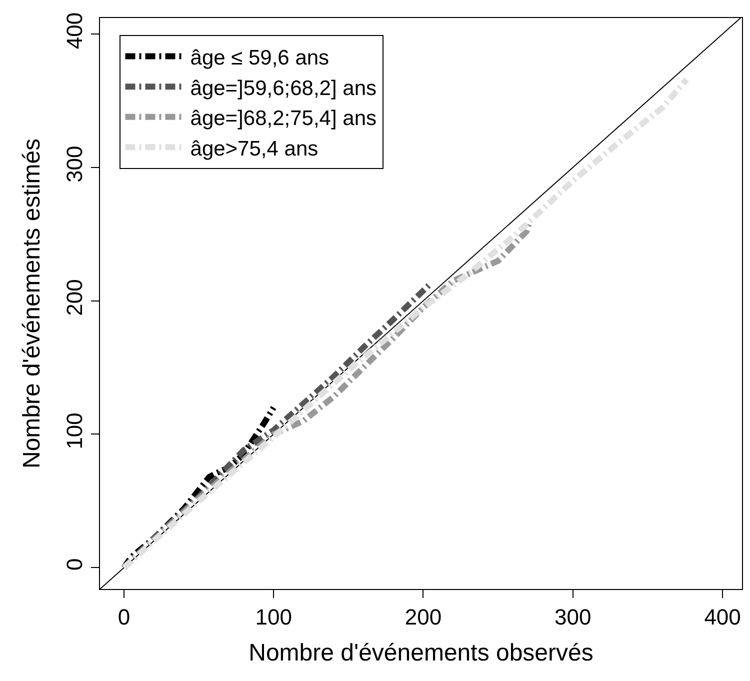  I want to click on legend-label: âge=]68,2;75,4] ans, so click(283, 118).